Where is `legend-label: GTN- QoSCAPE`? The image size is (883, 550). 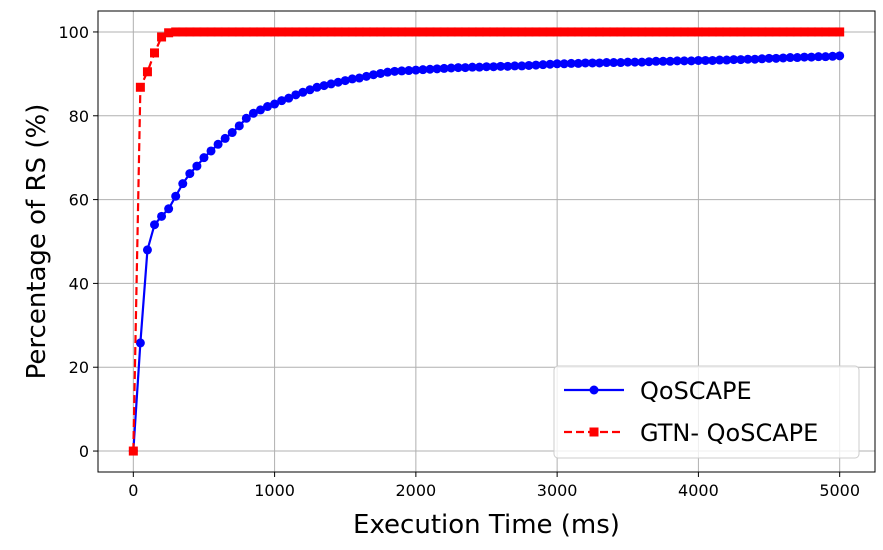
legend-label: GTN- QoSCAPE is located at coordinates (729, 433).